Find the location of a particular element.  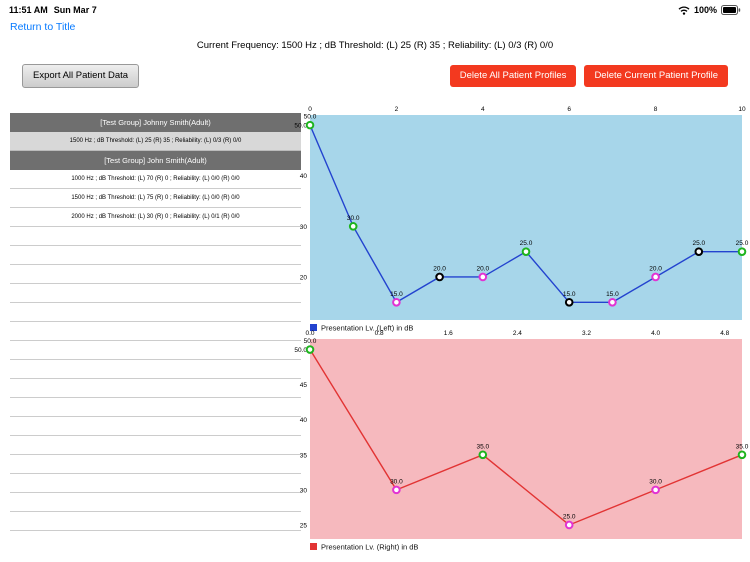

y-tick-label: 35 is located at coordinates (304, 455).